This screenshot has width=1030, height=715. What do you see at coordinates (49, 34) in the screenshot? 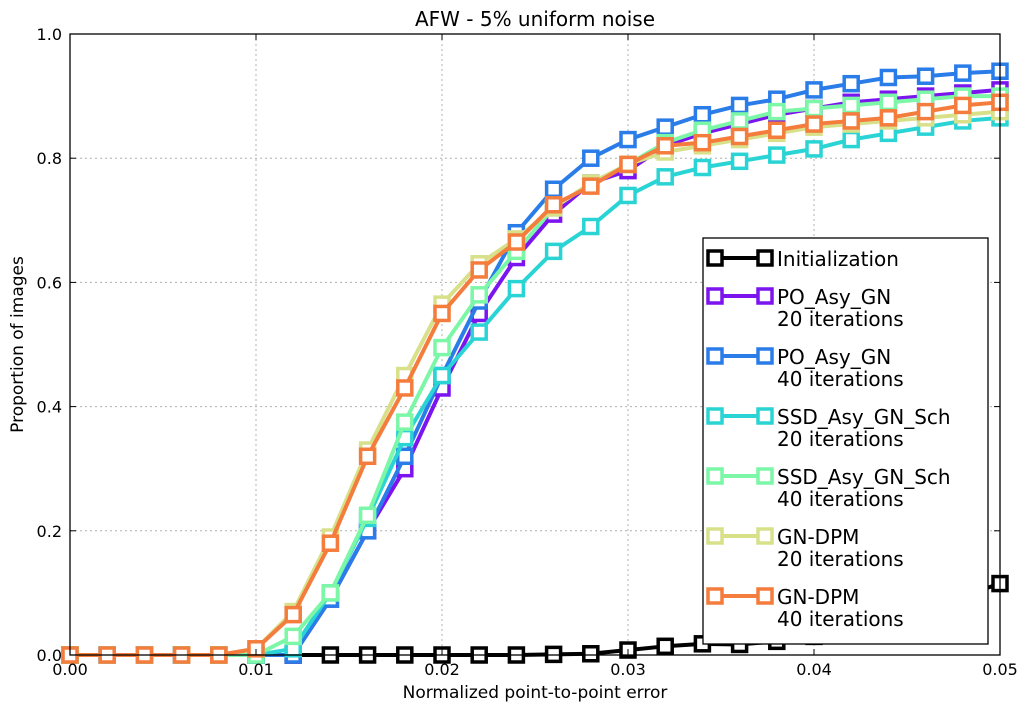
I see `y-tick-label: 1.0` at bounding box center [49, 34].